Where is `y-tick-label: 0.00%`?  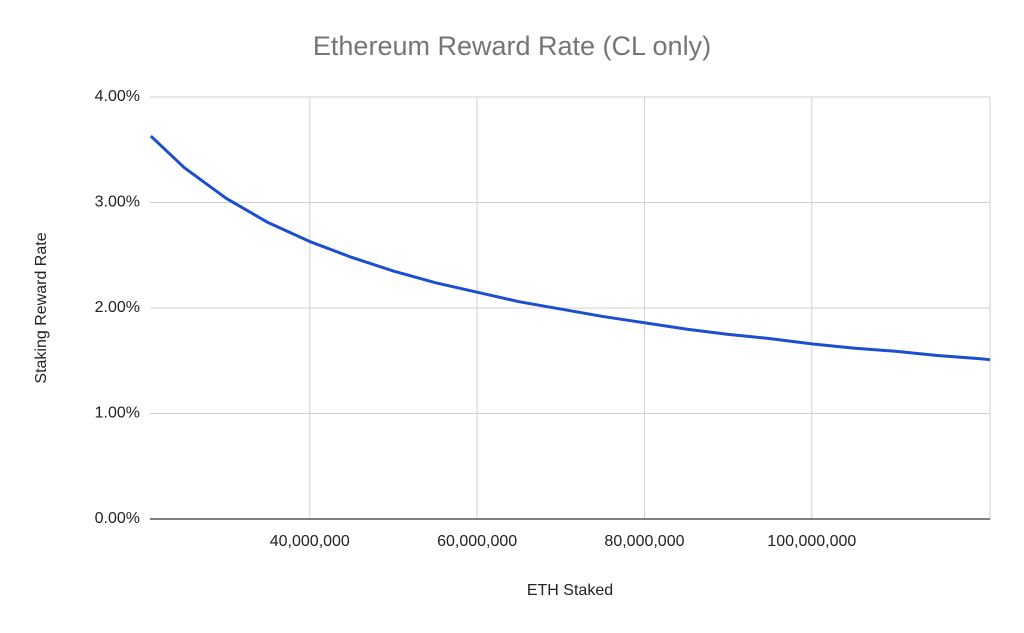 y-tick-label: 0.00% is located at coordinates (117, 518).